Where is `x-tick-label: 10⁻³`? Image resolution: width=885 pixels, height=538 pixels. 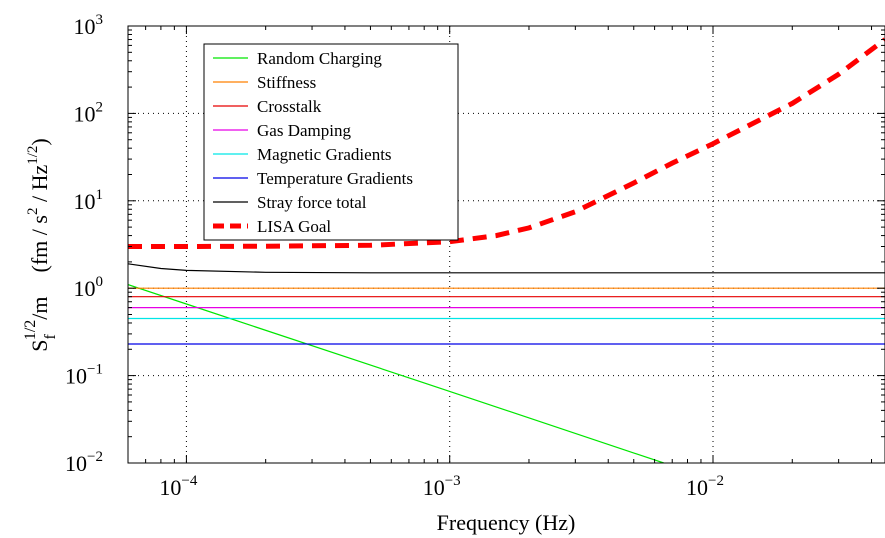
x-tick-label: 10⁻³ is located at coordinates (442, 486).